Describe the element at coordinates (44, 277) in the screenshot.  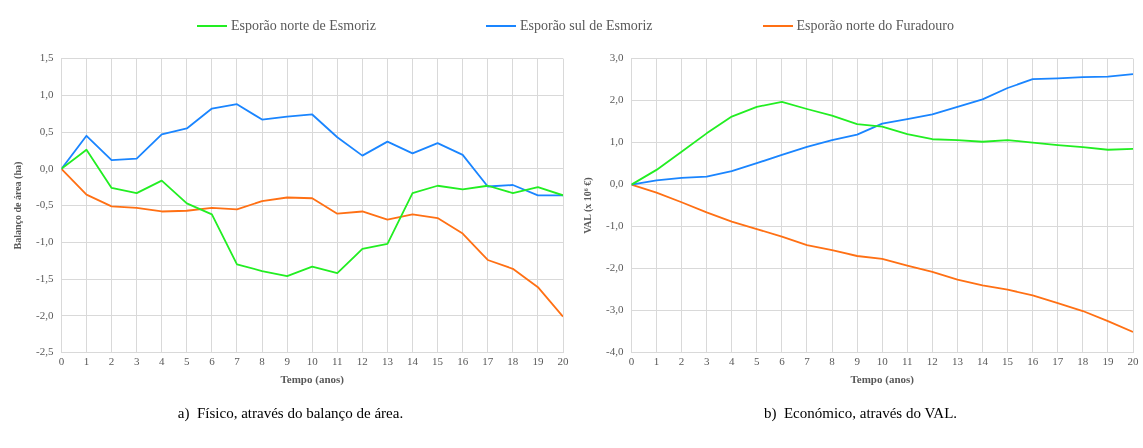
I see `y-tick-label: -1,5` at that location.